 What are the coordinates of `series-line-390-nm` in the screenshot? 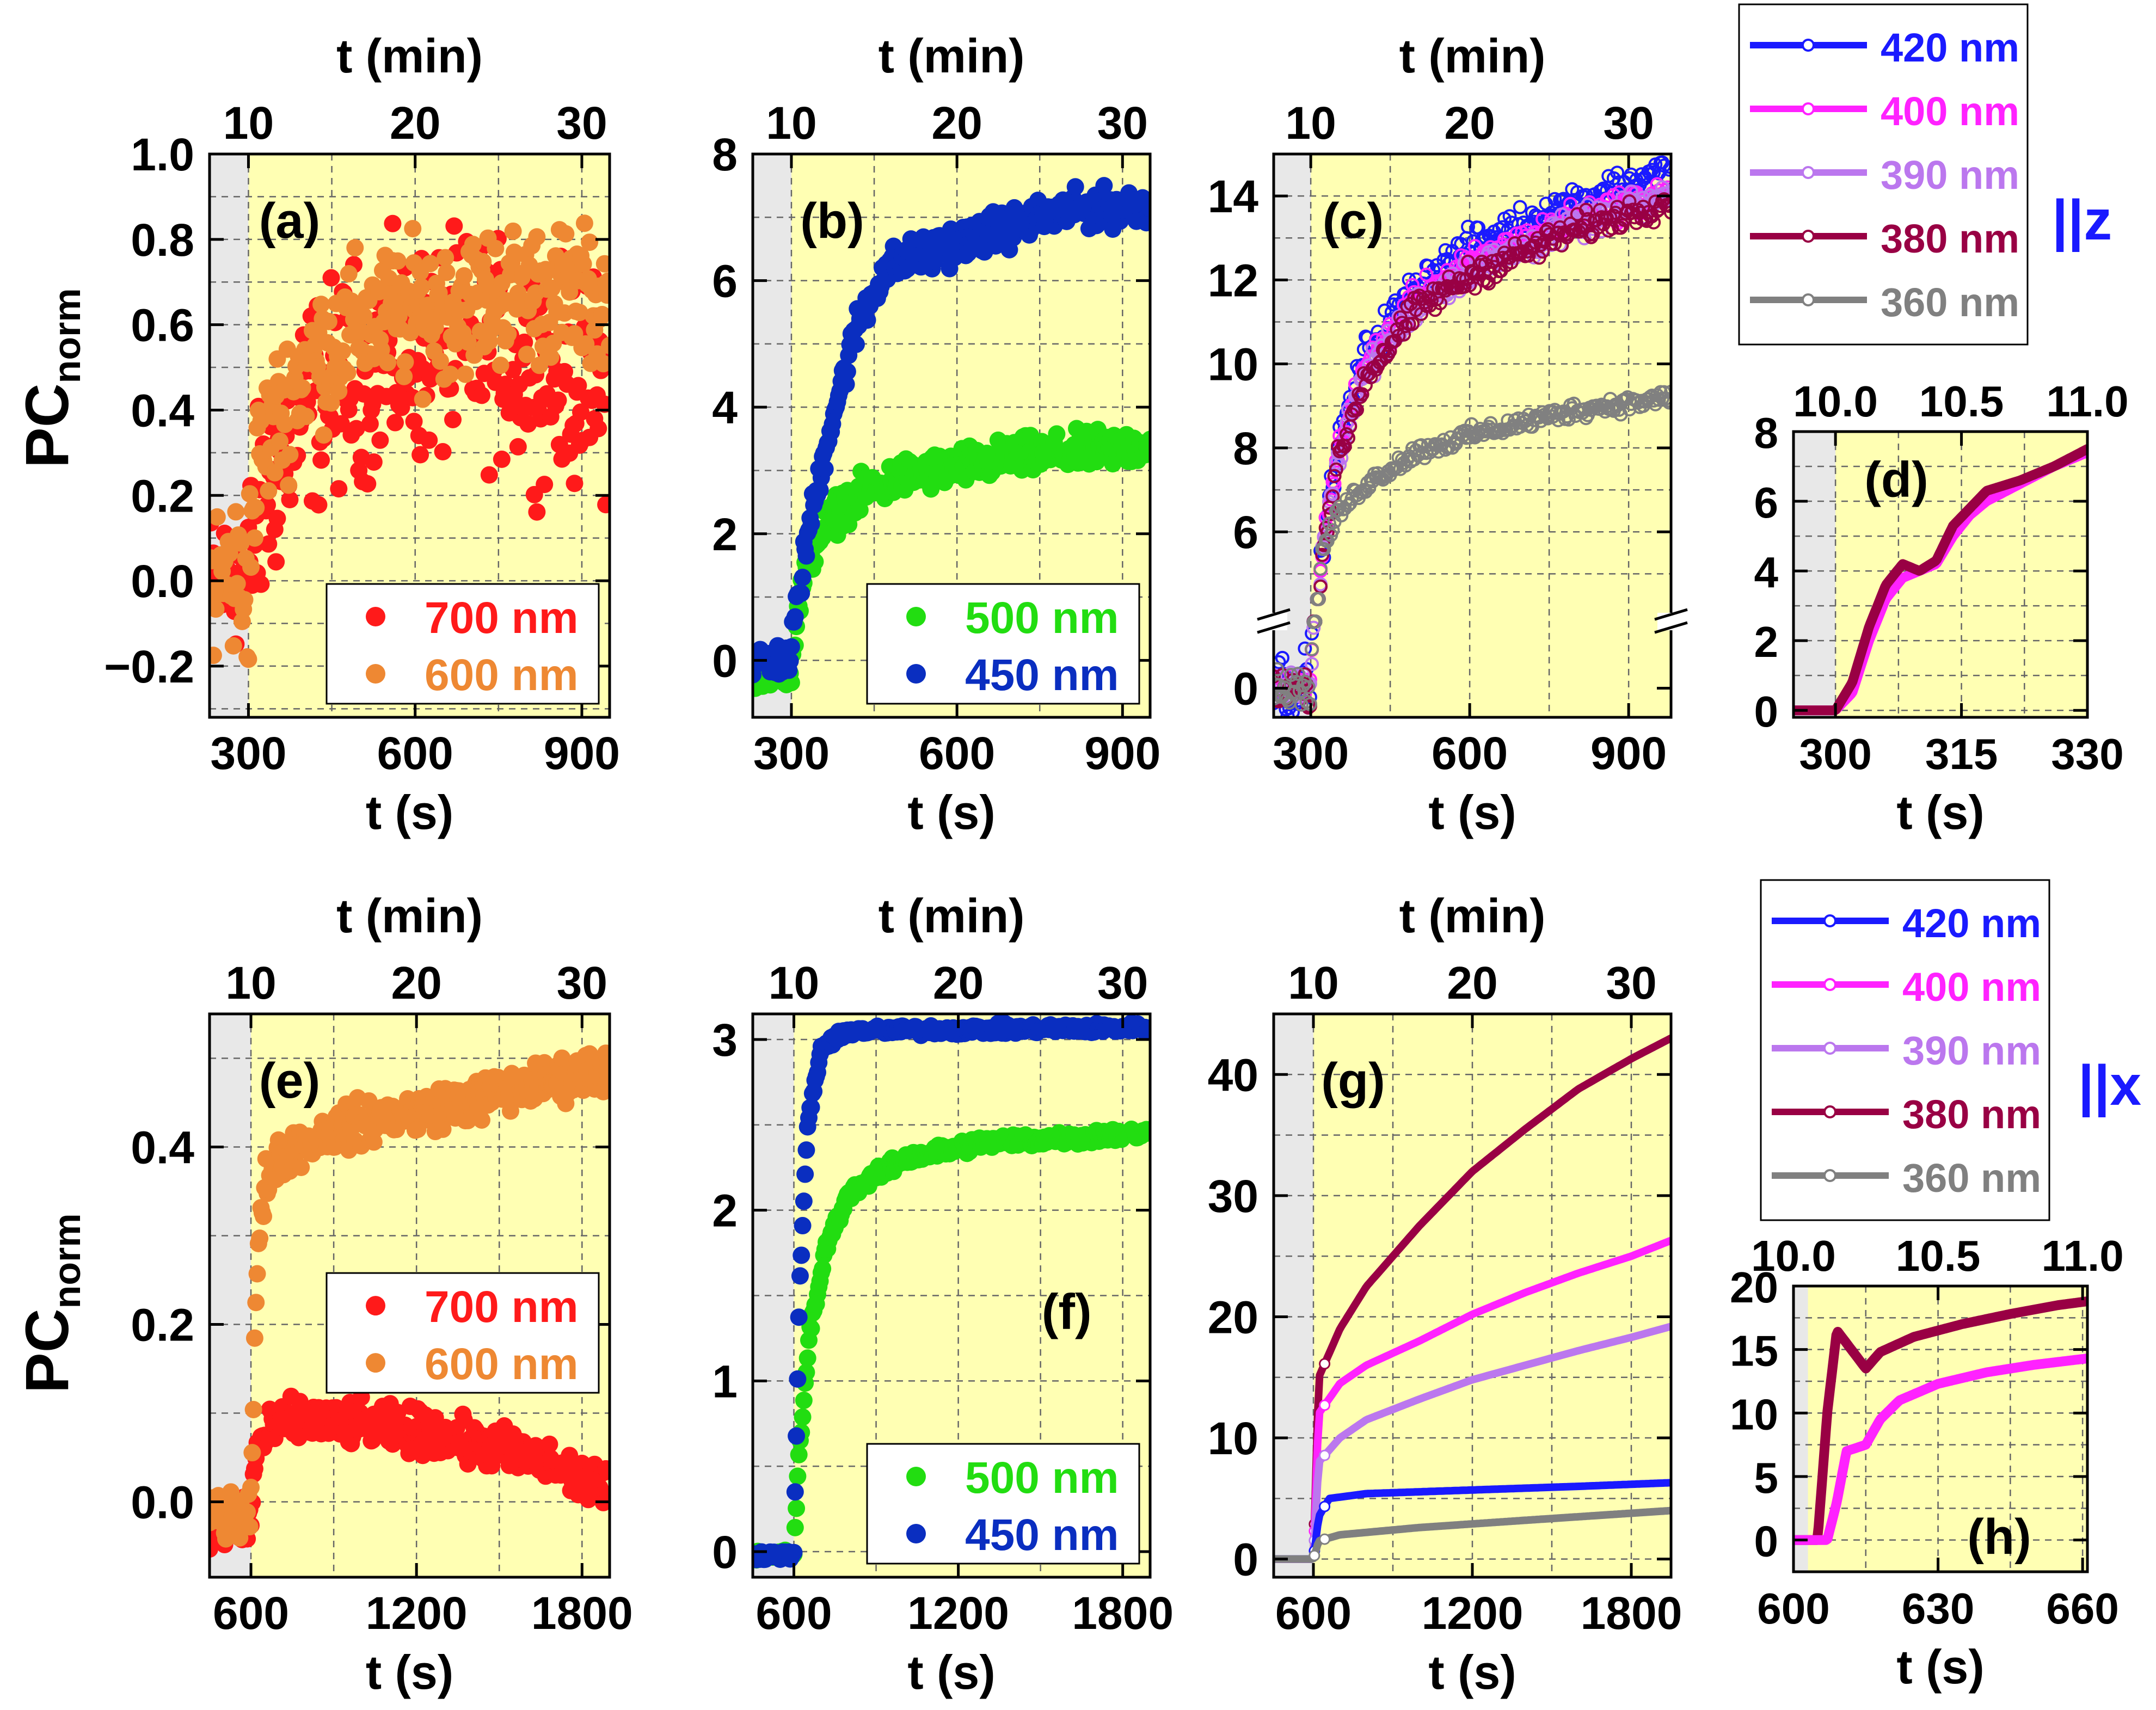 It's located at (1472, 1443).